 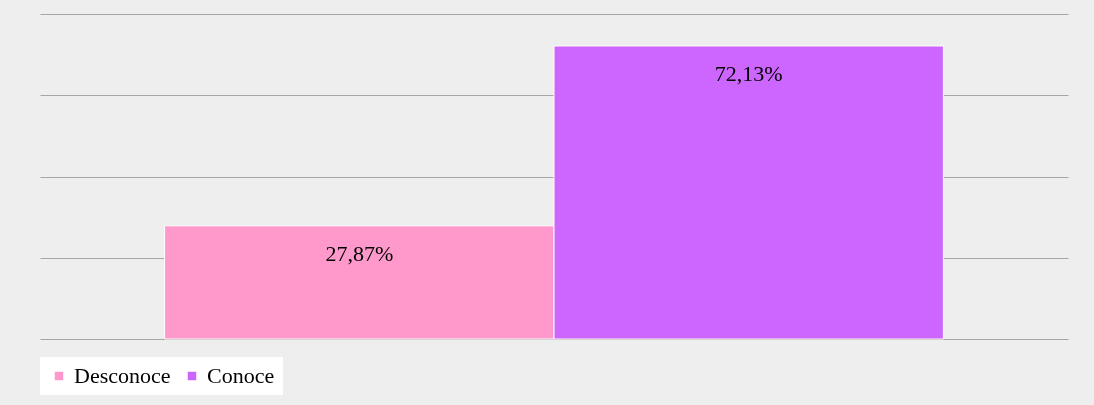 I want to click on data-label: 72,13%, so click(x=748, y=73).